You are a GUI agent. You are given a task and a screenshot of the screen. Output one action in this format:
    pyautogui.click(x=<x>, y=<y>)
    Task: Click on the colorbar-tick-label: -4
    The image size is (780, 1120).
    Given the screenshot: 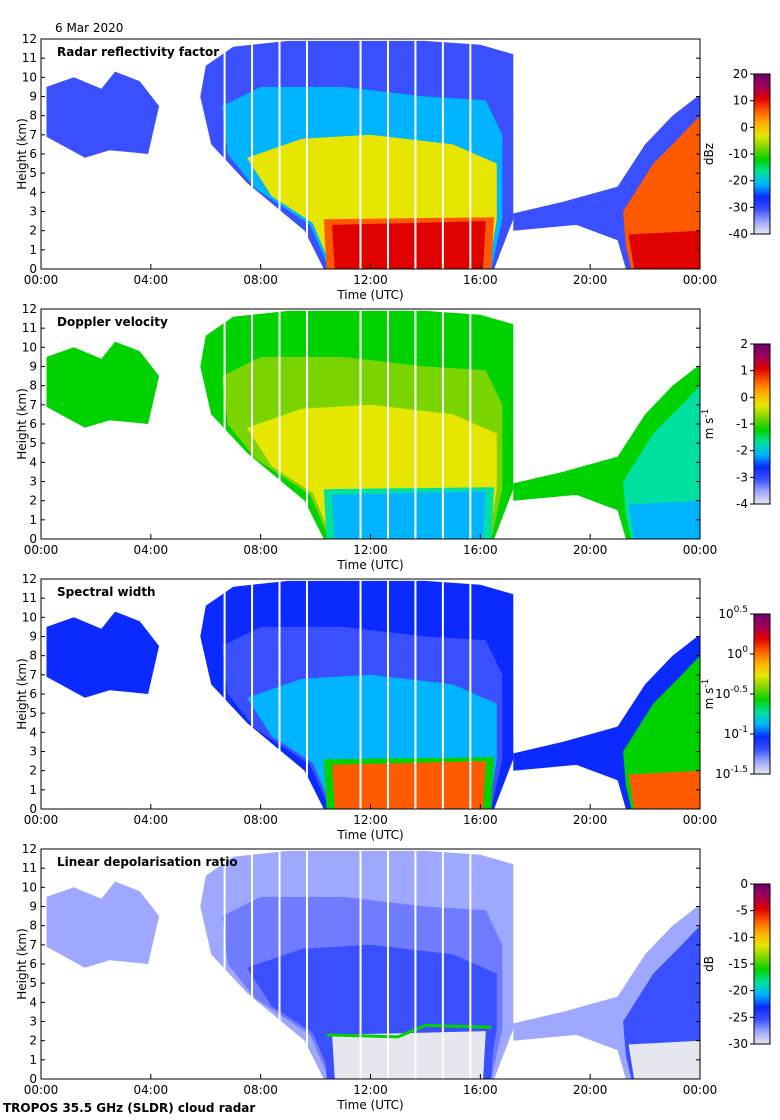 What is the action you would take?
    pyautogui.click(x=742, y=504)
    